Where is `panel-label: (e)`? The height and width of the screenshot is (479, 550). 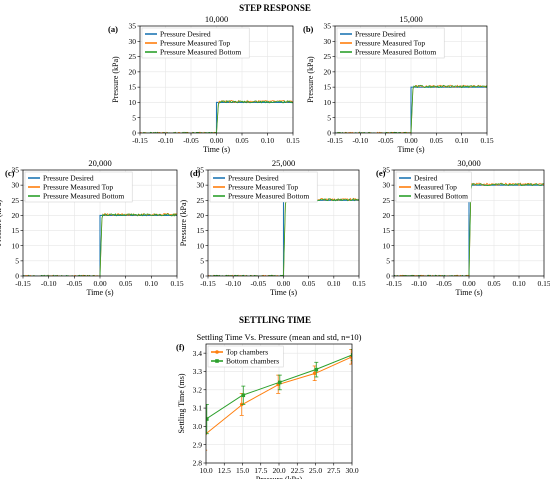 panel-label: (e) is located at coordinates (381, 173).